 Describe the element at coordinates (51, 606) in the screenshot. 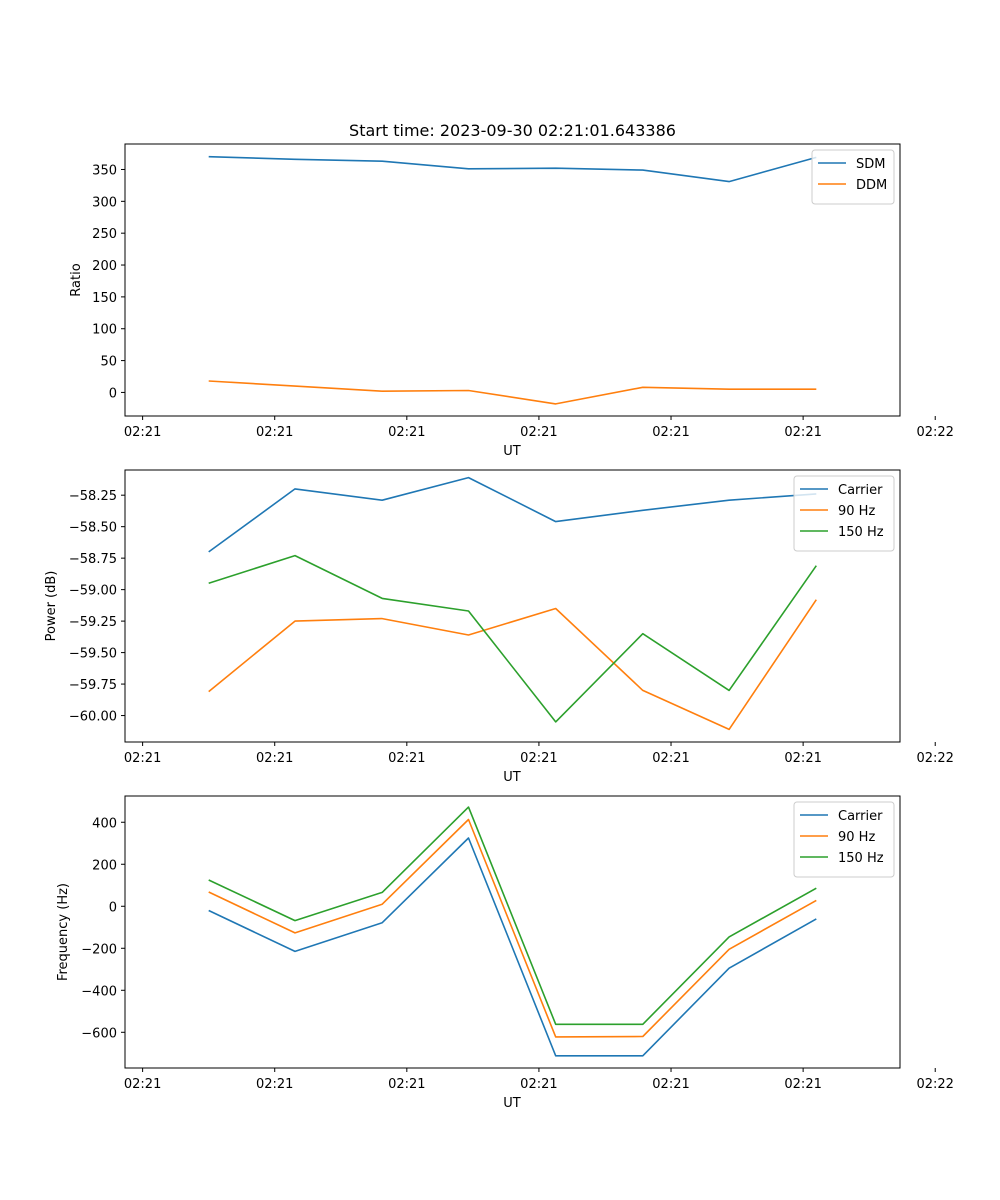

I see `power-y-axis-label: Power (dB)` at that location.